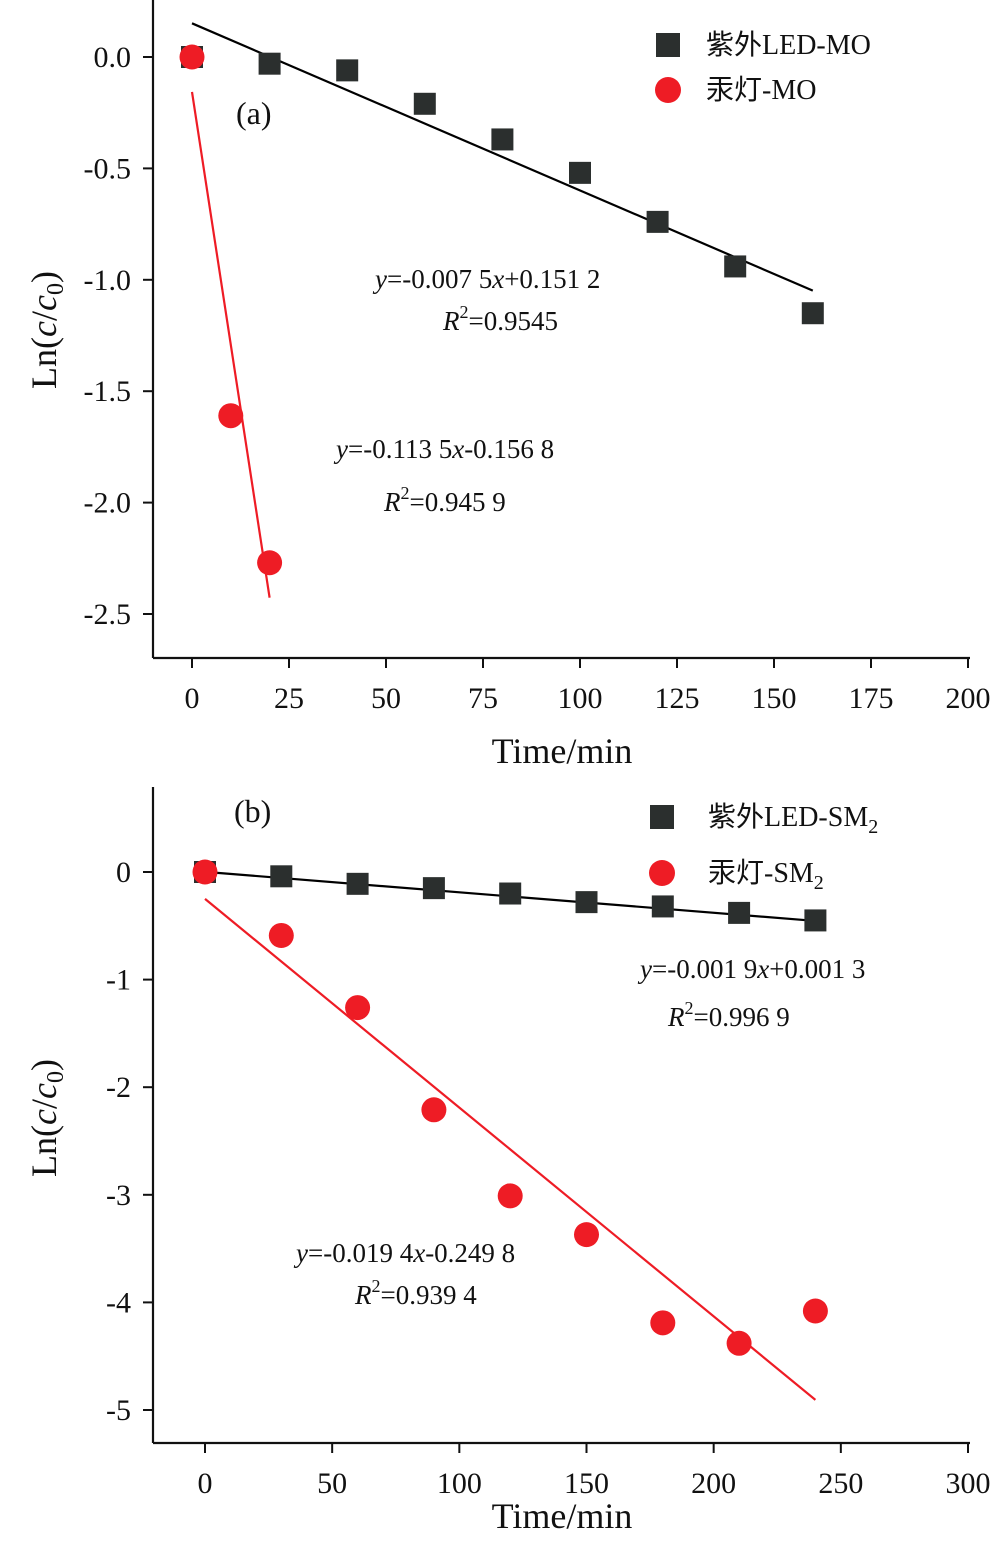  Describe the element at coordinates (44, 1151) in the screenshot. I see `y-axis-title-part: Ln(` at that location.